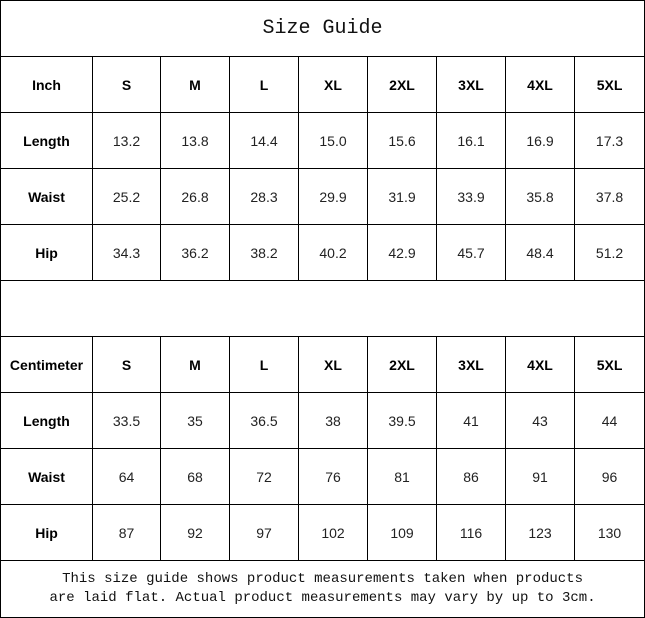  I want to click on measurement-value: 31.9, so click(402, 196).